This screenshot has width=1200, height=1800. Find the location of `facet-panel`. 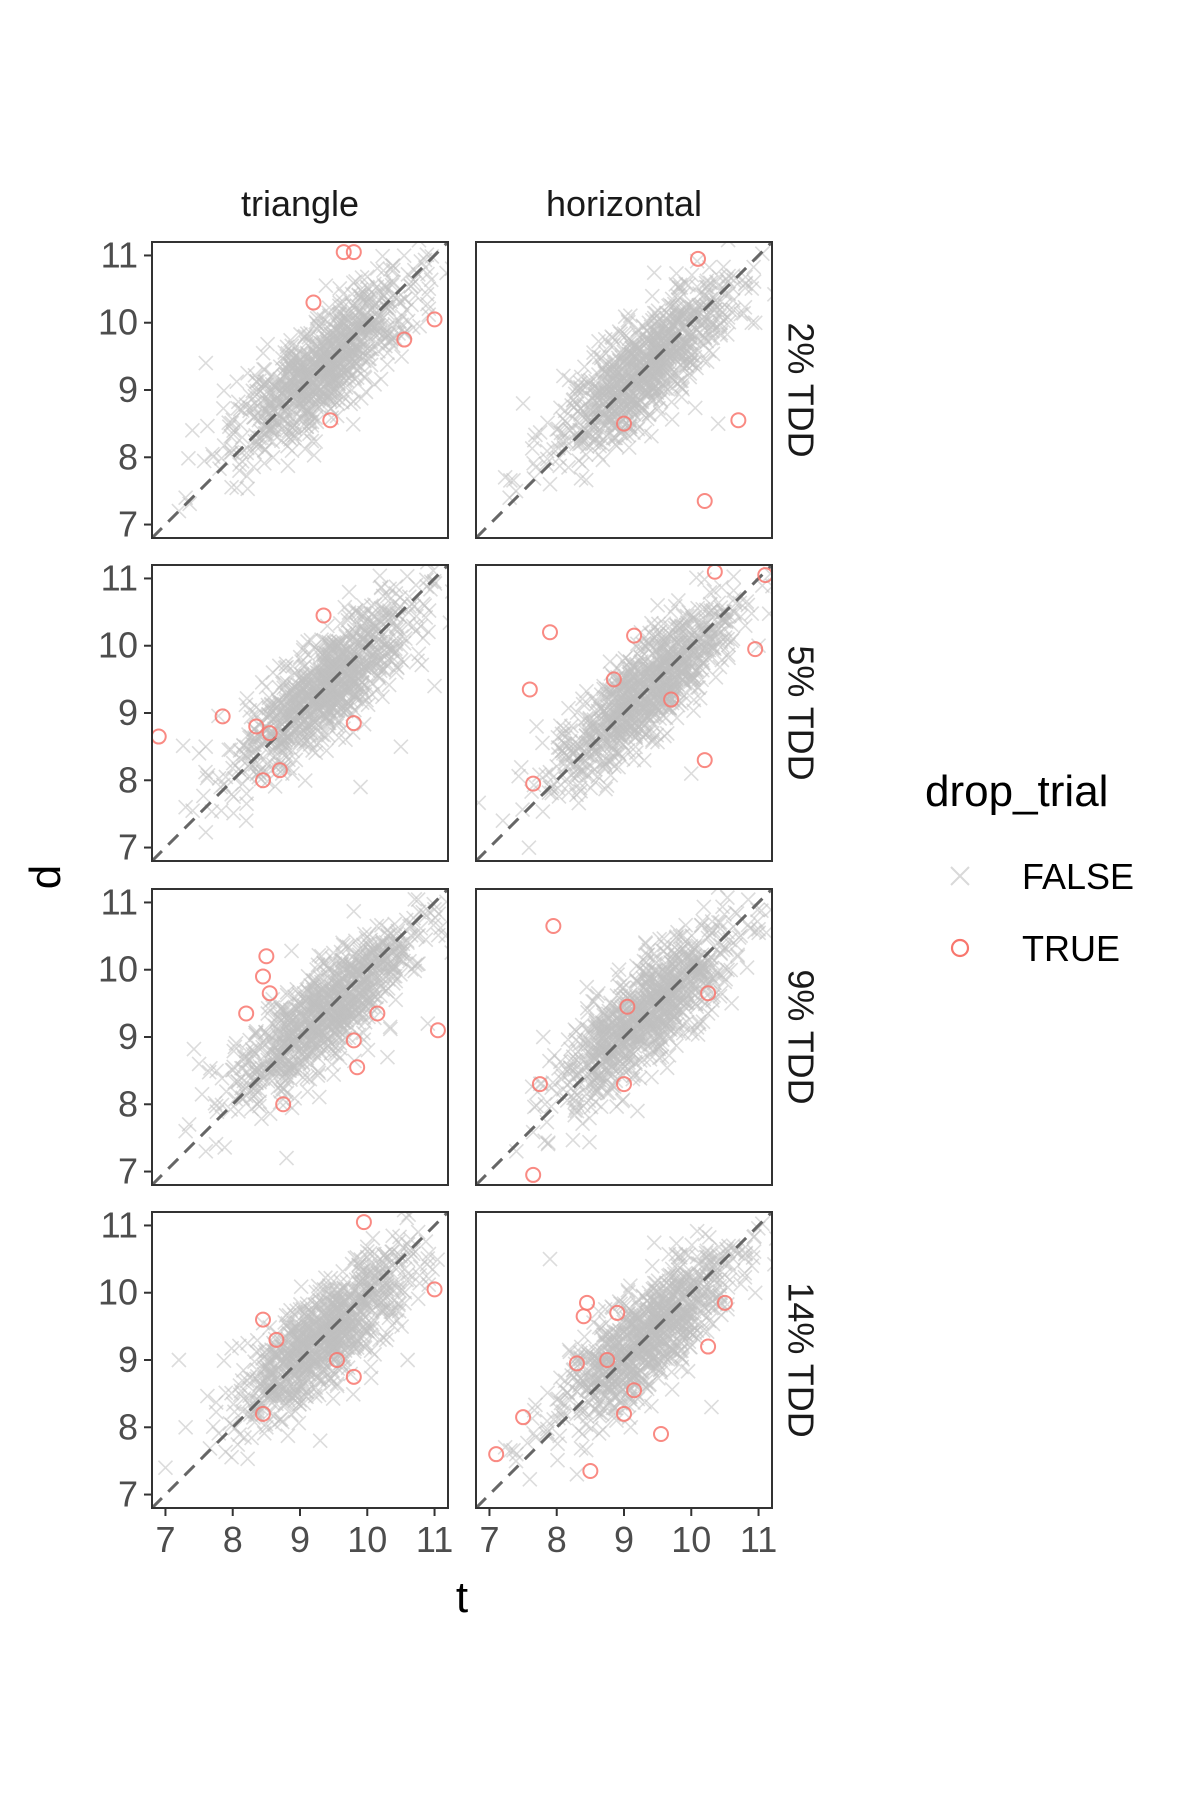

facet-panel is located at coordinates (300, 704).